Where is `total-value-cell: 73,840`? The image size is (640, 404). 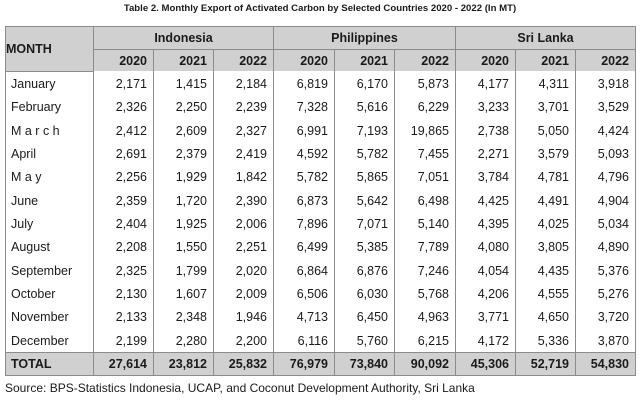
total-value-cell: 73,840 is located at coordinates (364, 364).